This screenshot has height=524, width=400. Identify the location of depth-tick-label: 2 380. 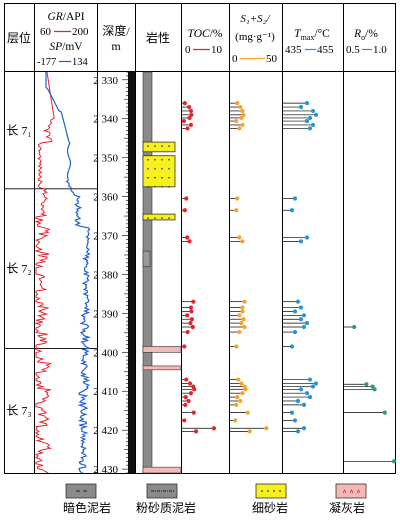
(105, 275).